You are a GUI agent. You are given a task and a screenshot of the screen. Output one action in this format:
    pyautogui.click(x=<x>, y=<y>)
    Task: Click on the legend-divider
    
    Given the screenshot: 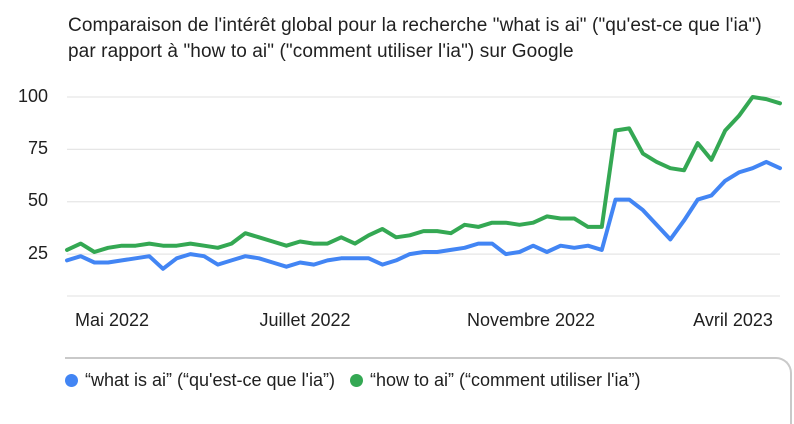 What is the action you would take?
    pyautogui.click(x=428, y=390)
    